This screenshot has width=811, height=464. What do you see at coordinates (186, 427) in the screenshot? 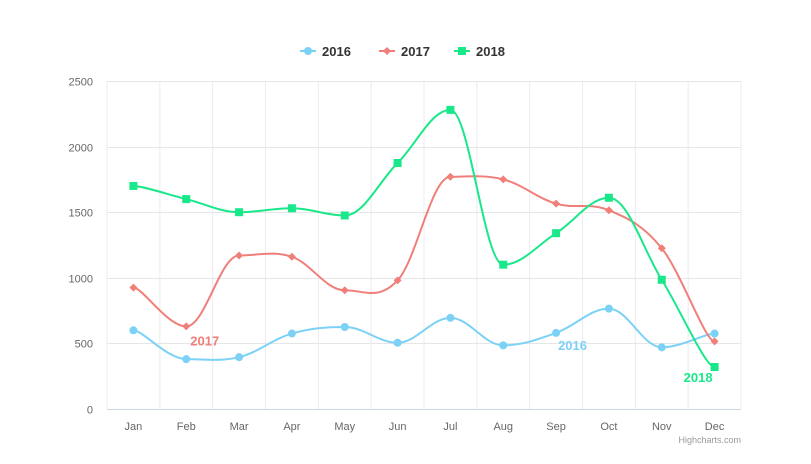
I see `x-tick-label: Feb` at bounding box center [186, 427].